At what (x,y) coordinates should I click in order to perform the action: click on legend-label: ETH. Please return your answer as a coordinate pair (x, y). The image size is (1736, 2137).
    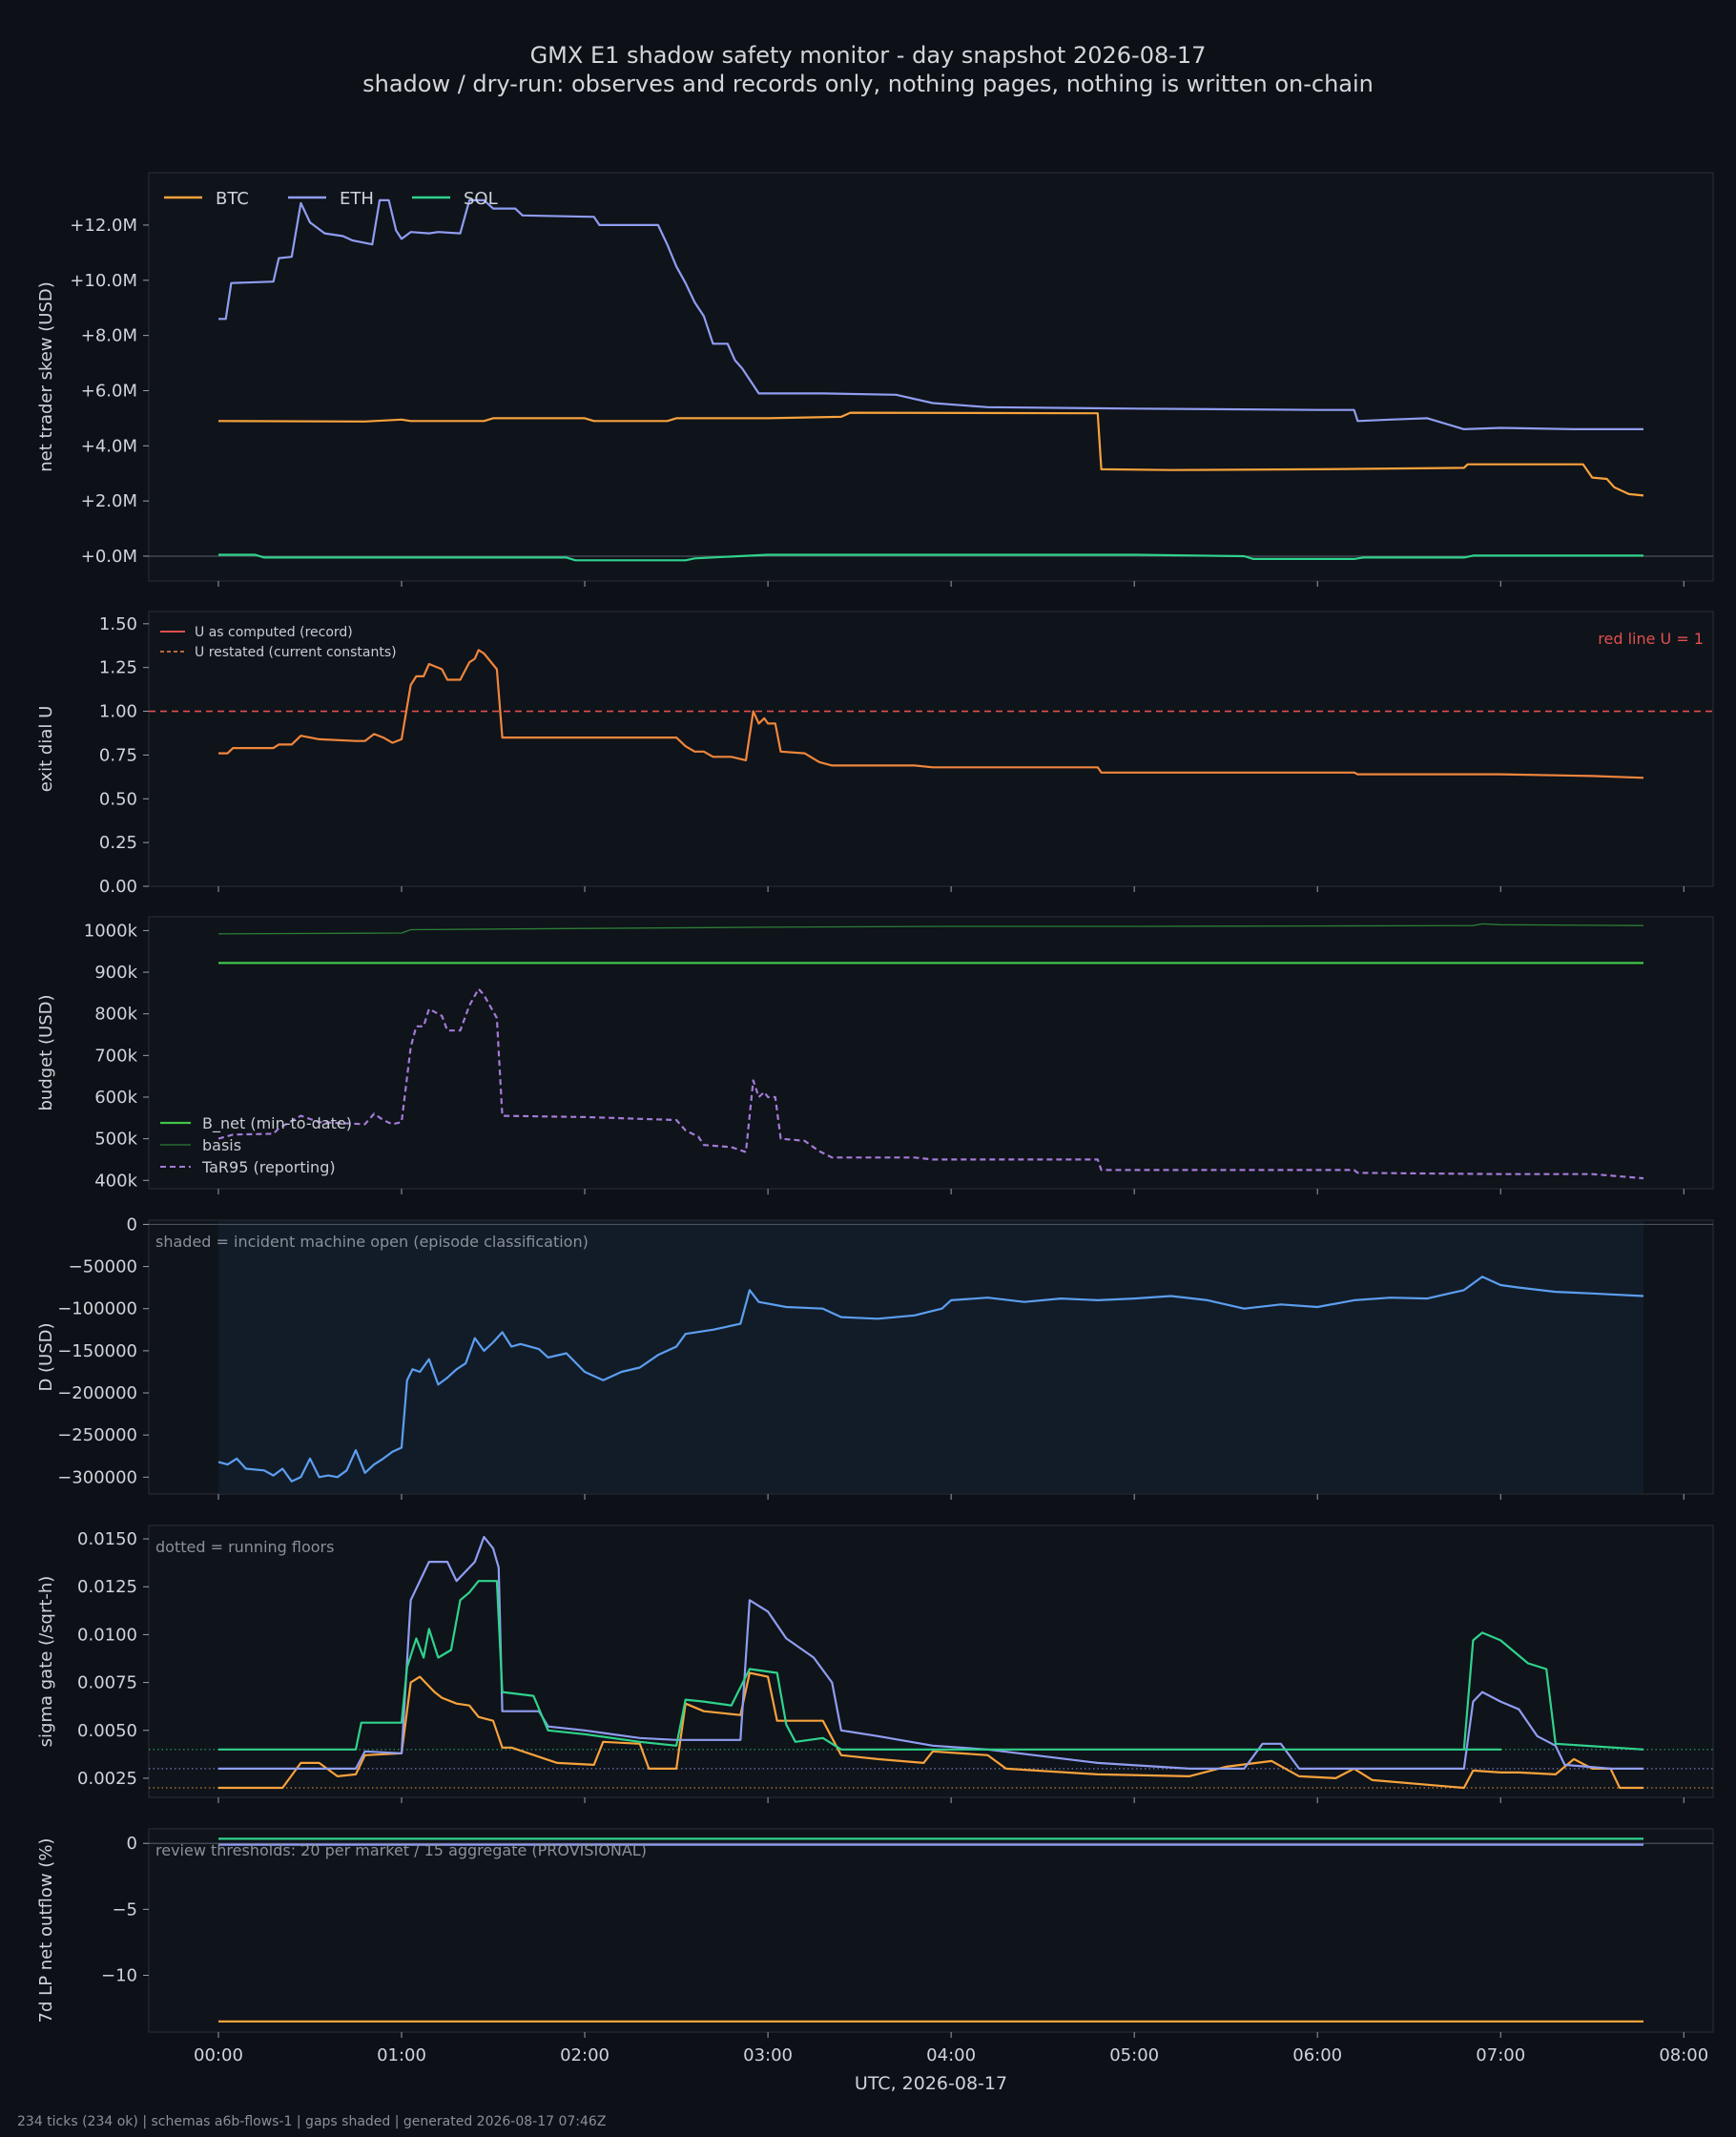
    Looking at the image, I should click on (357, 199).